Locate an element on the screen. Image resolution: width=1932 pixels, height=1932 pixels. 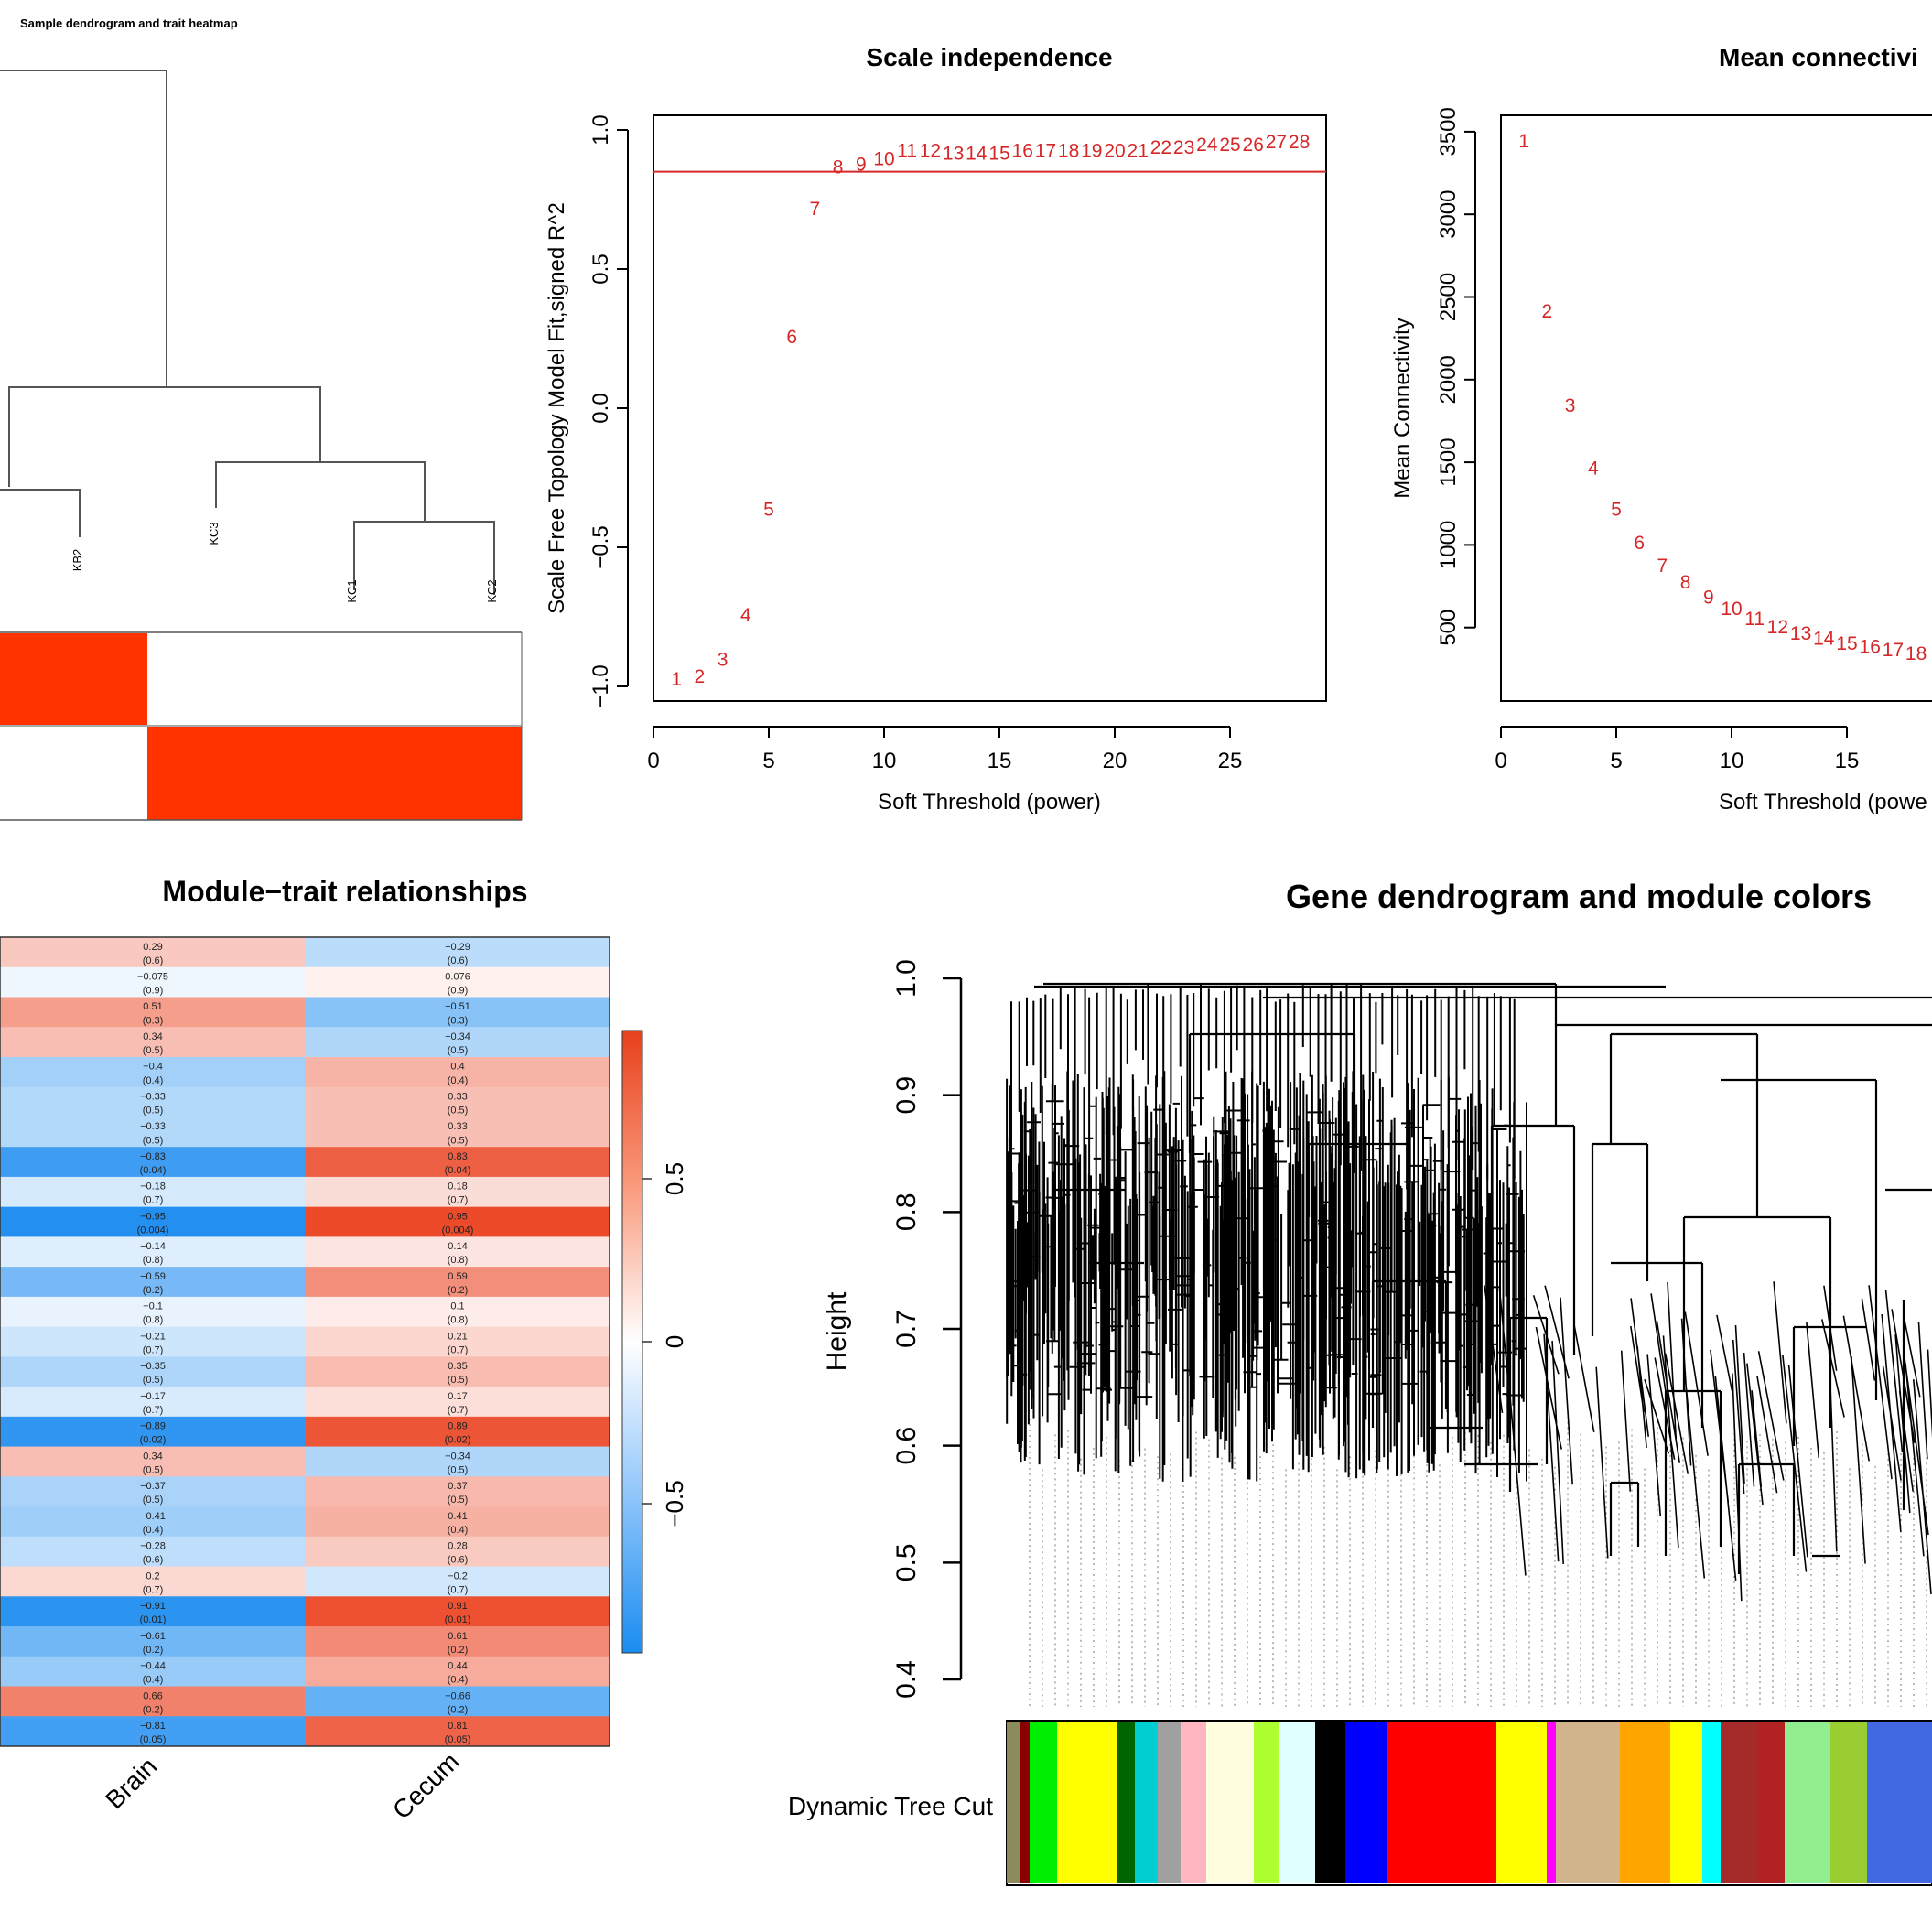
cell-value: 0.18 is located at coordinates (457, 1187).